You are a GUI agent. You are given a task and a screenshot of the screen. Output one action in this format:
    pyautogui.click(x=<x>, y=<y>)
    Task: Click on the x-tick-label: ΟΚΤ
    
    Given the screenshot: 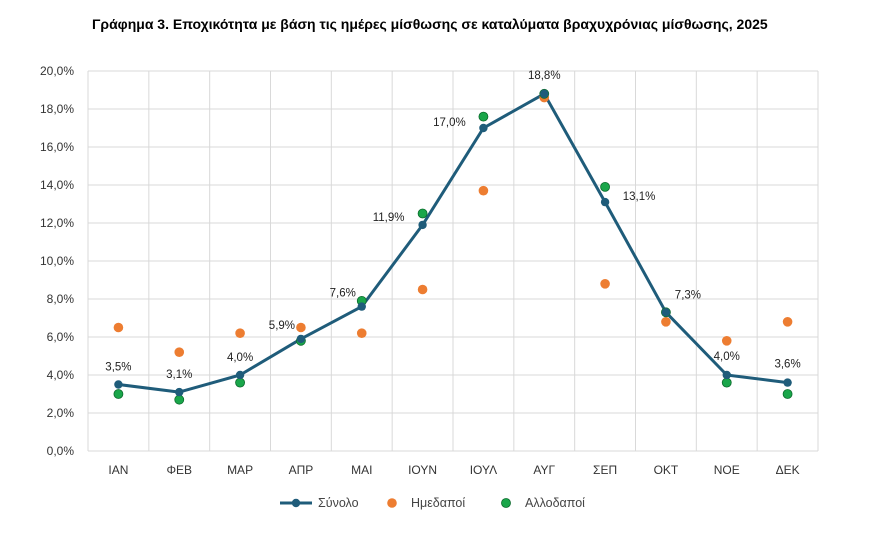 What is the action you would take?
    pyautogui.click(x=666, y=470)
    